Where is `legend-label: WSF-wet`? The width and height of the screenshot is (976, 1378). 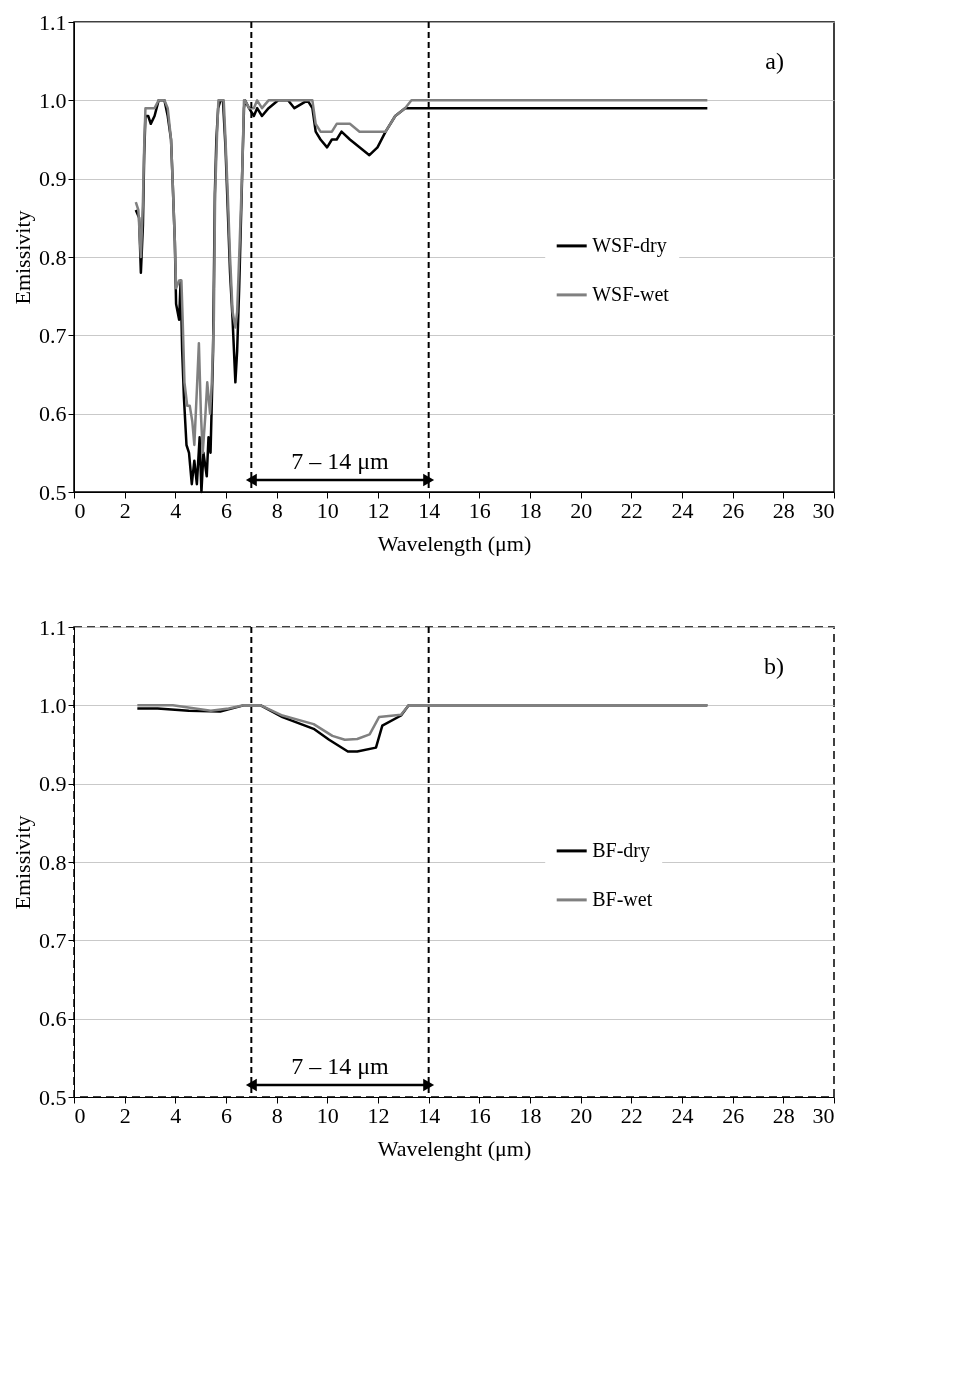 legend-label: WSF-wet is located at coordinates (631, 293).